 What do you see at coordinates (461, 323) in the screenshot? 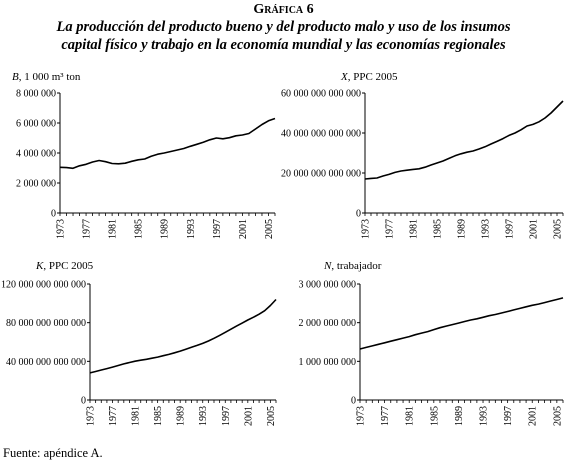
I see `series-line-n` at bounding box center [461, 323].